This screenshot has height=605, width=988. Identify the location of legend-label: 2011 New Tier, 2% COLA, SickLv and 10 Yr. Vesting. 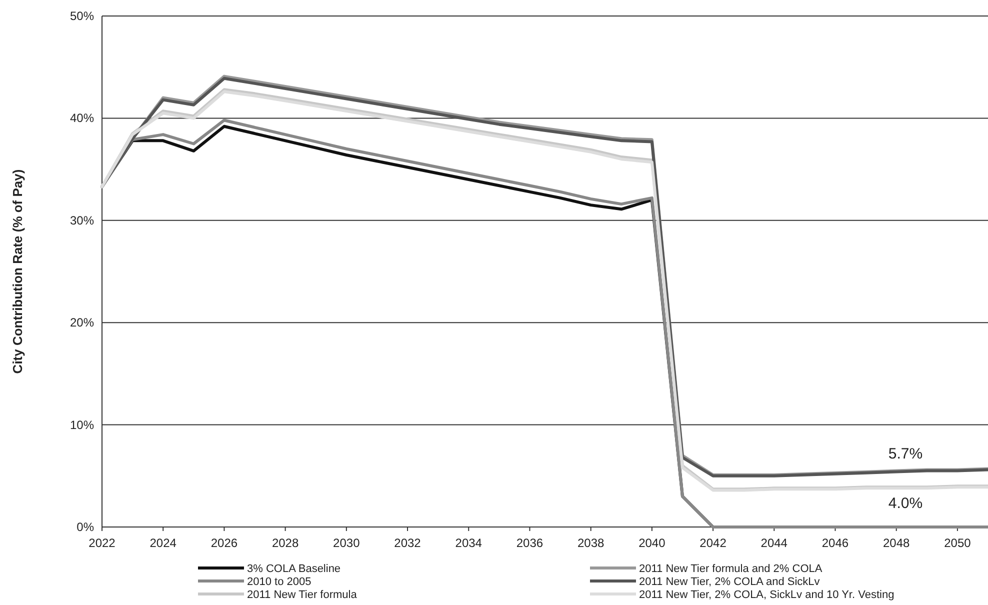
(766, 595).